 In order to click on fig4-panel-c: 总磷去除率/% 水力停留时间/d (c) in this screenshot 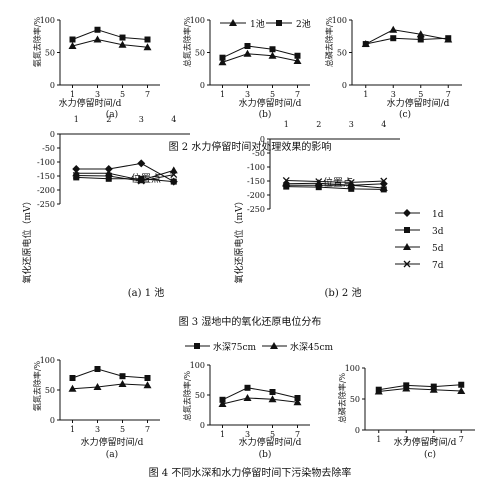, I will do `click(397, 416)`.